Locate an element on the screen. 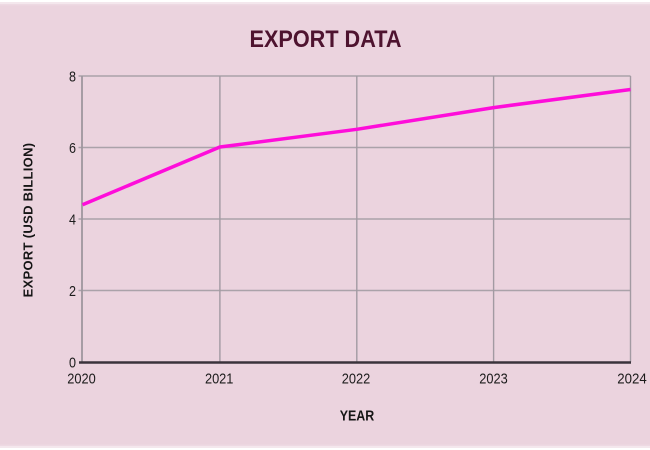 Image resolution: width=650 pixels, height=450 pixels. svg-text: 2022 is located at coordinates (356, 378).